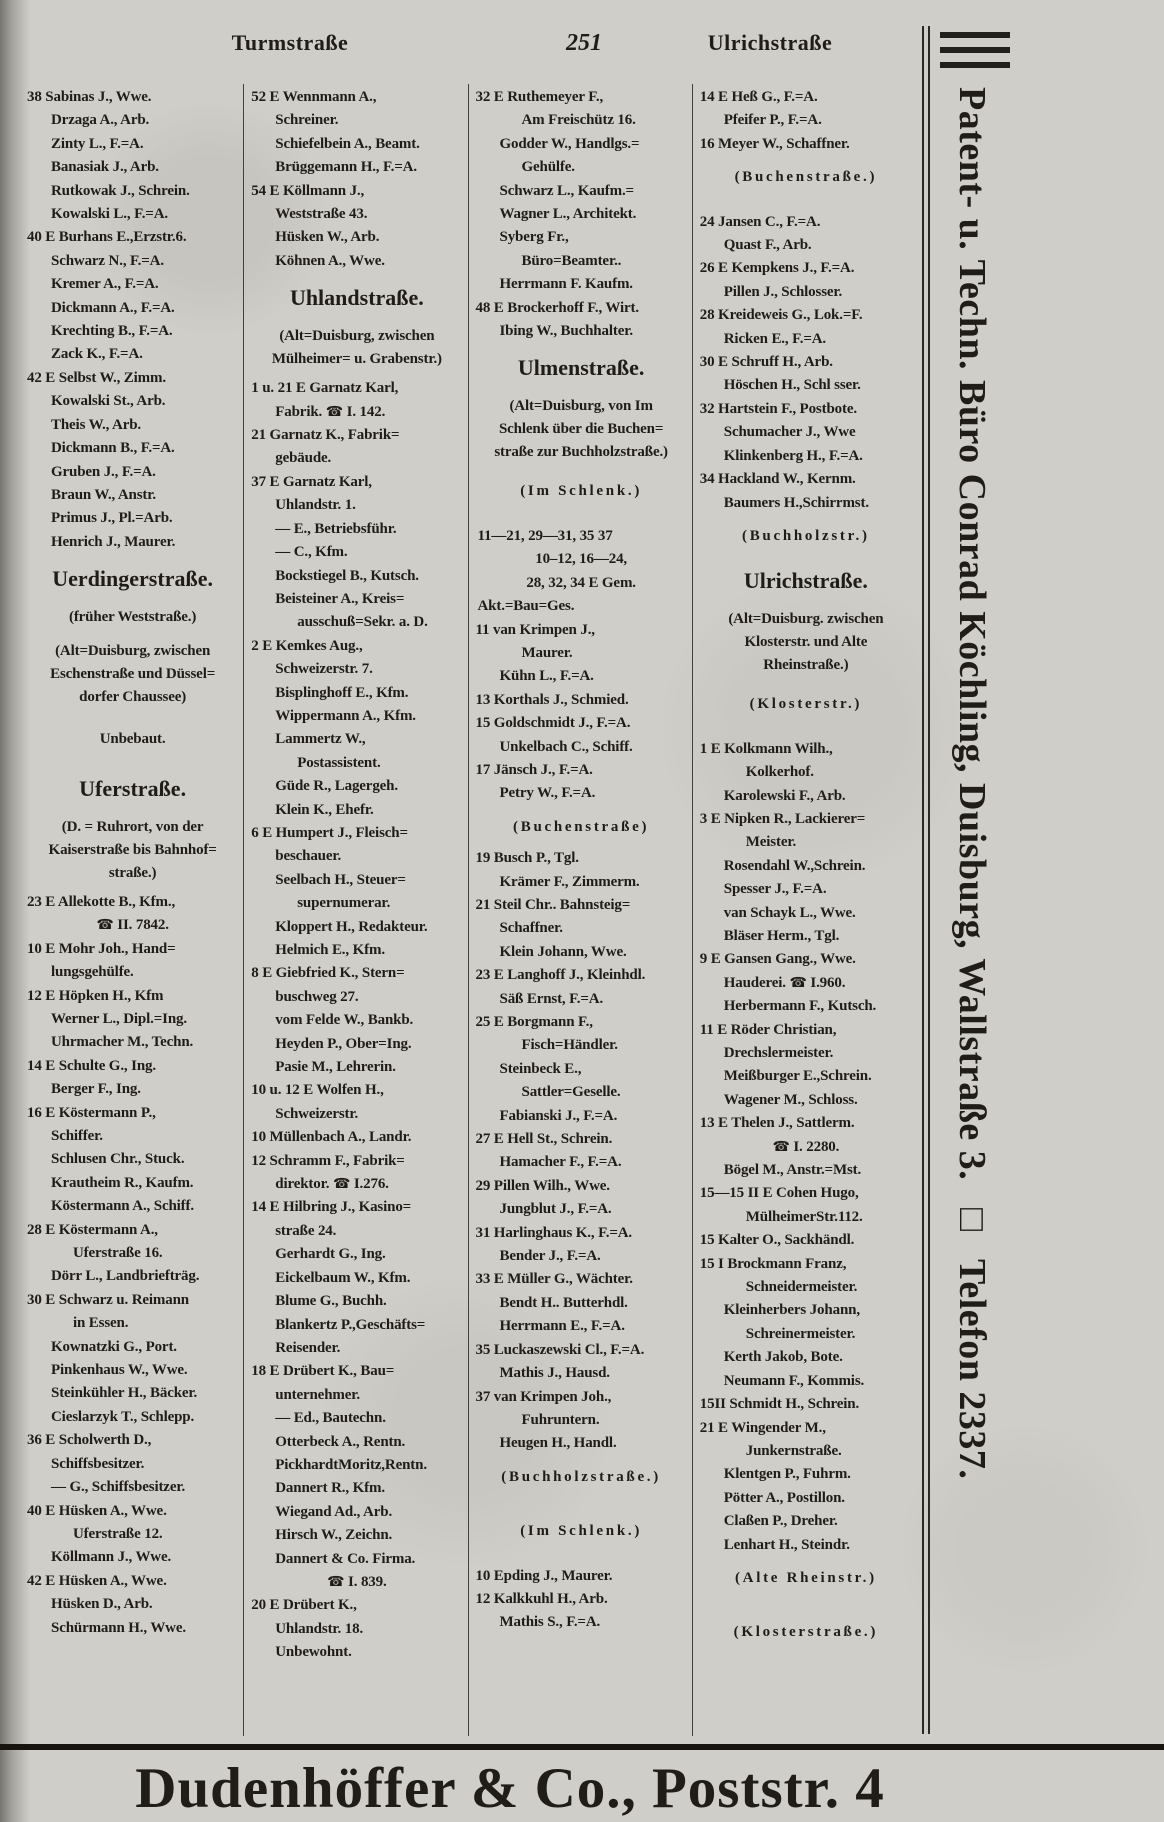 The width and height of the screenshot is (1164, 1822). What do you see at coordinates (331, 1207) in the screenshot?
I see `directory-line: 14 E Hilbring J., Kasino=` at bounding box center [331, 1207].